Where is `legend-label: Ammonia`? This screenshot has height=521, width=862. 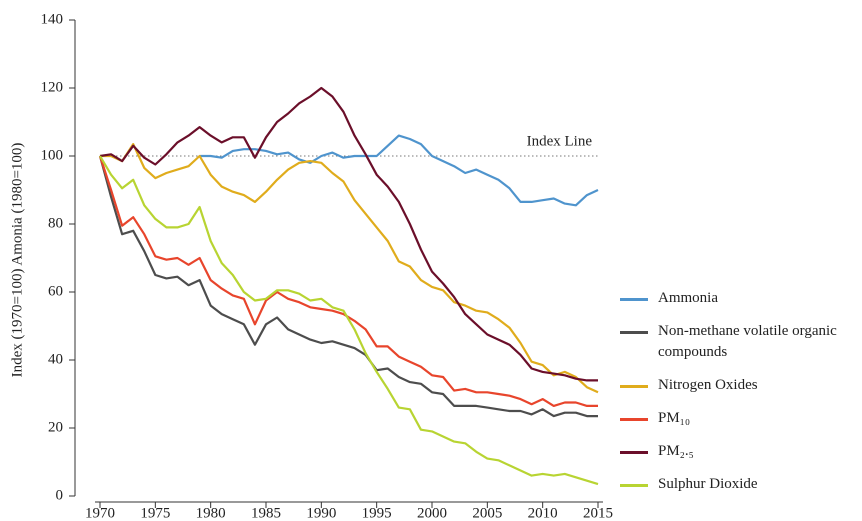 legend-label: Ammonia is located at coordinates (688, 298).